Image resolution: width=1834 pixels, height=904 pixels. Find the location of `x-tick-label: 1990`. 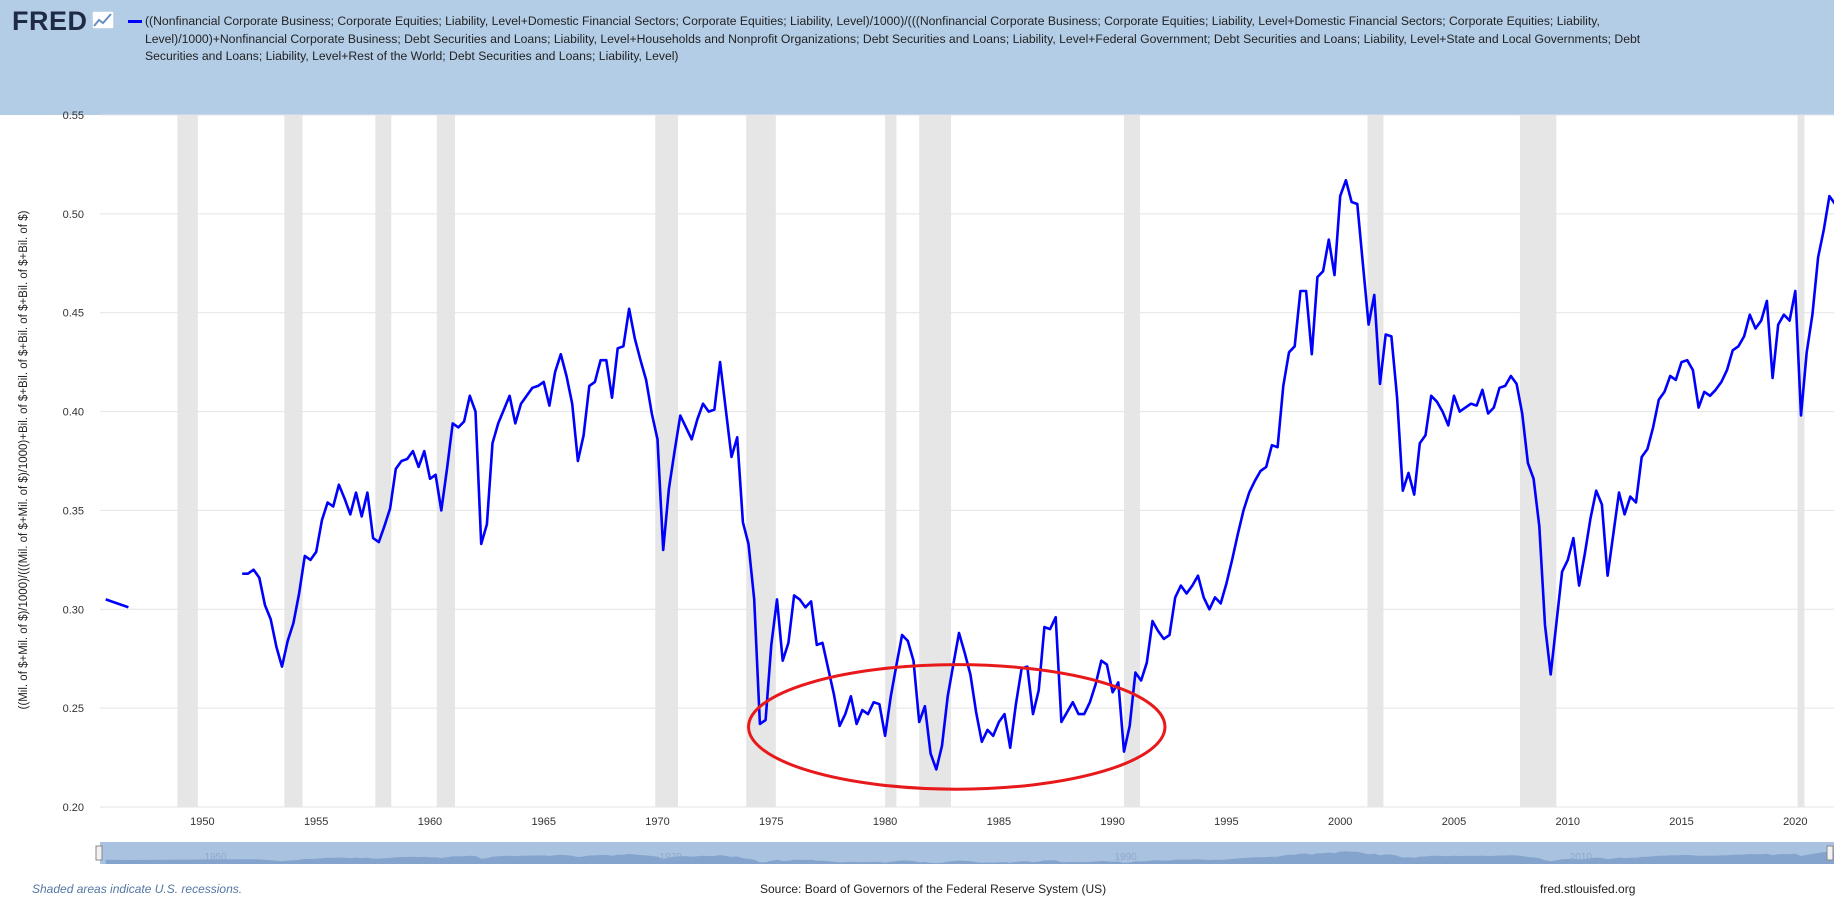

x-tick-label: 1990 is located at coordinates (1112, 822).